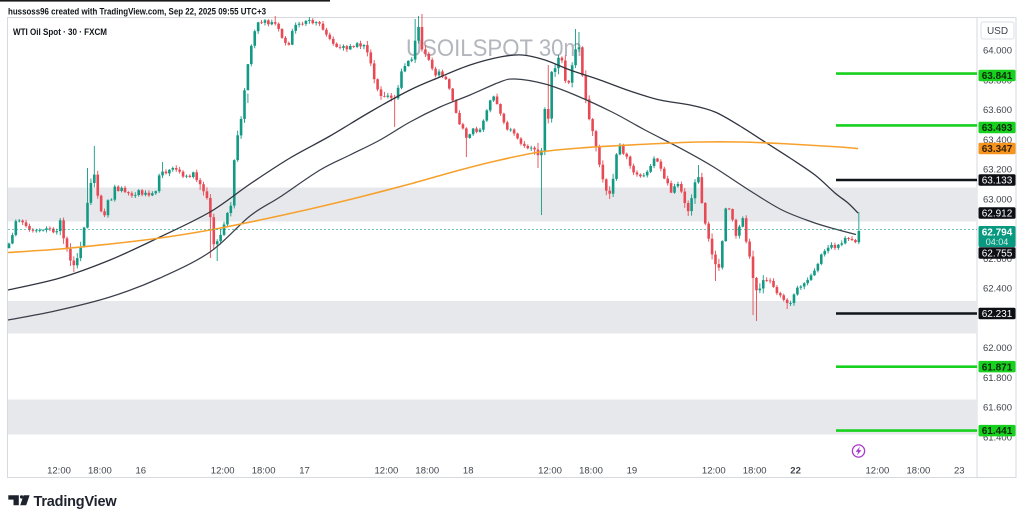 Image resolution: width=1024 pixels, height=522 pixels. Describe the element at coordinates (997, 181) in the screenshot. I see `svg-text: 63.133` at that location.